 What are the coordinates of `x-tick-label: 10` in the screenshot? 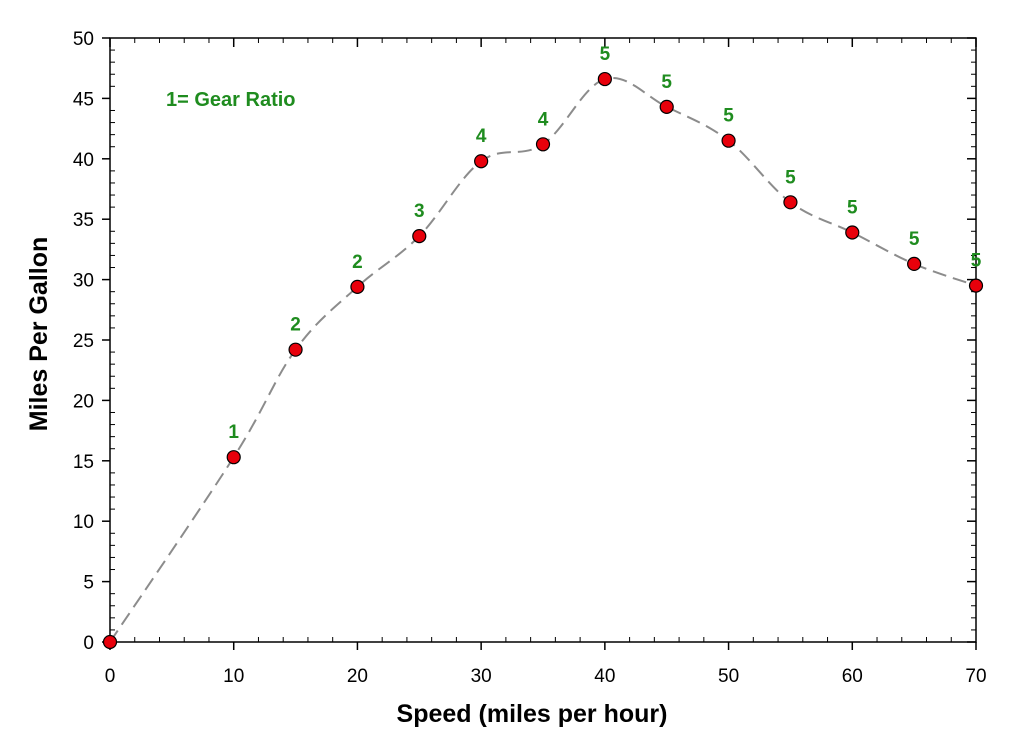 It's located at (233, 676).